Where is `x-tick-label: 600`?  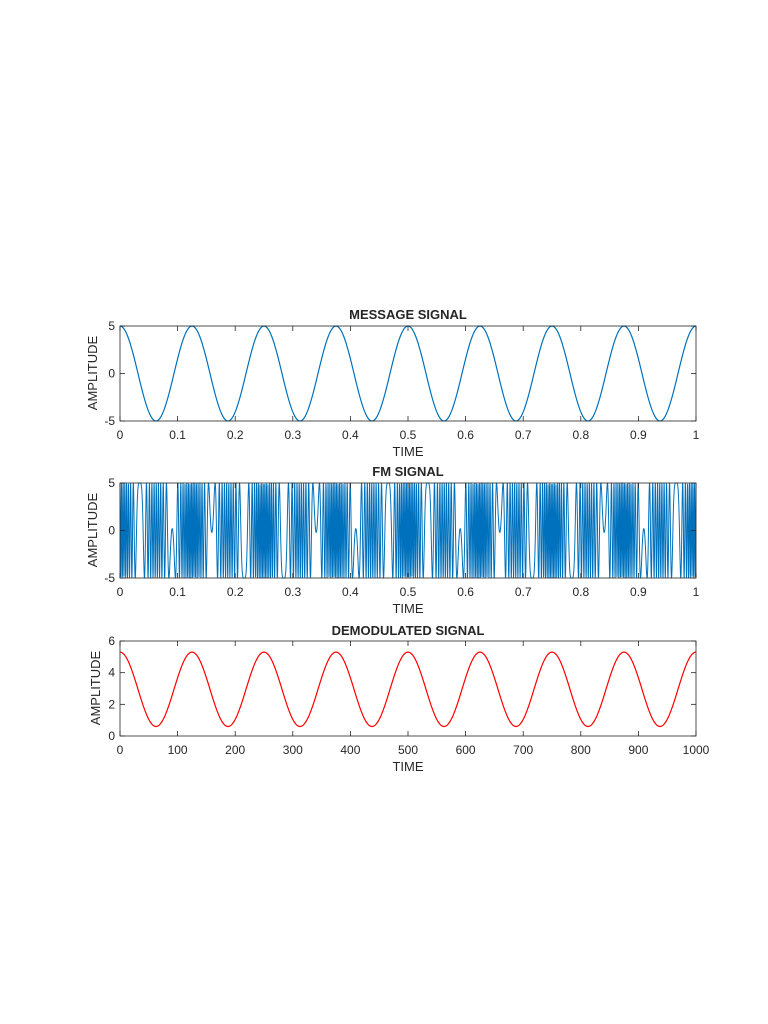
x-tick-label: 600 is located at coordinates (466, 750).